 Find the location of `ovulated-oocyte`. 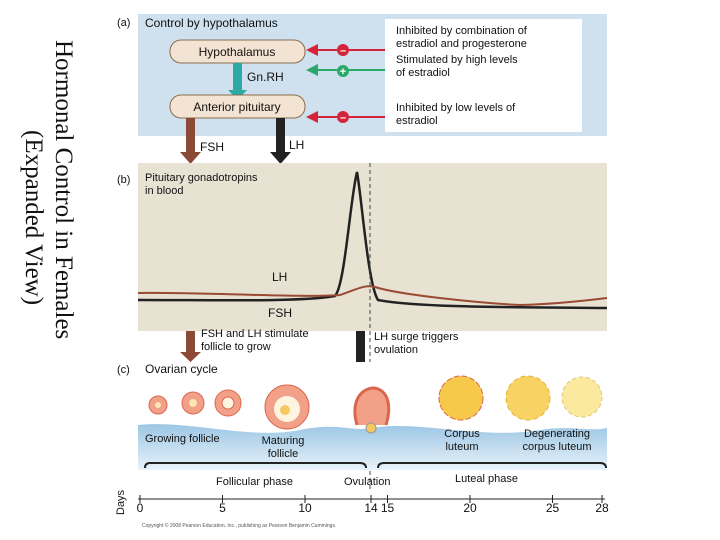

ovulated-oocyte is located at coordinates (371, 428).